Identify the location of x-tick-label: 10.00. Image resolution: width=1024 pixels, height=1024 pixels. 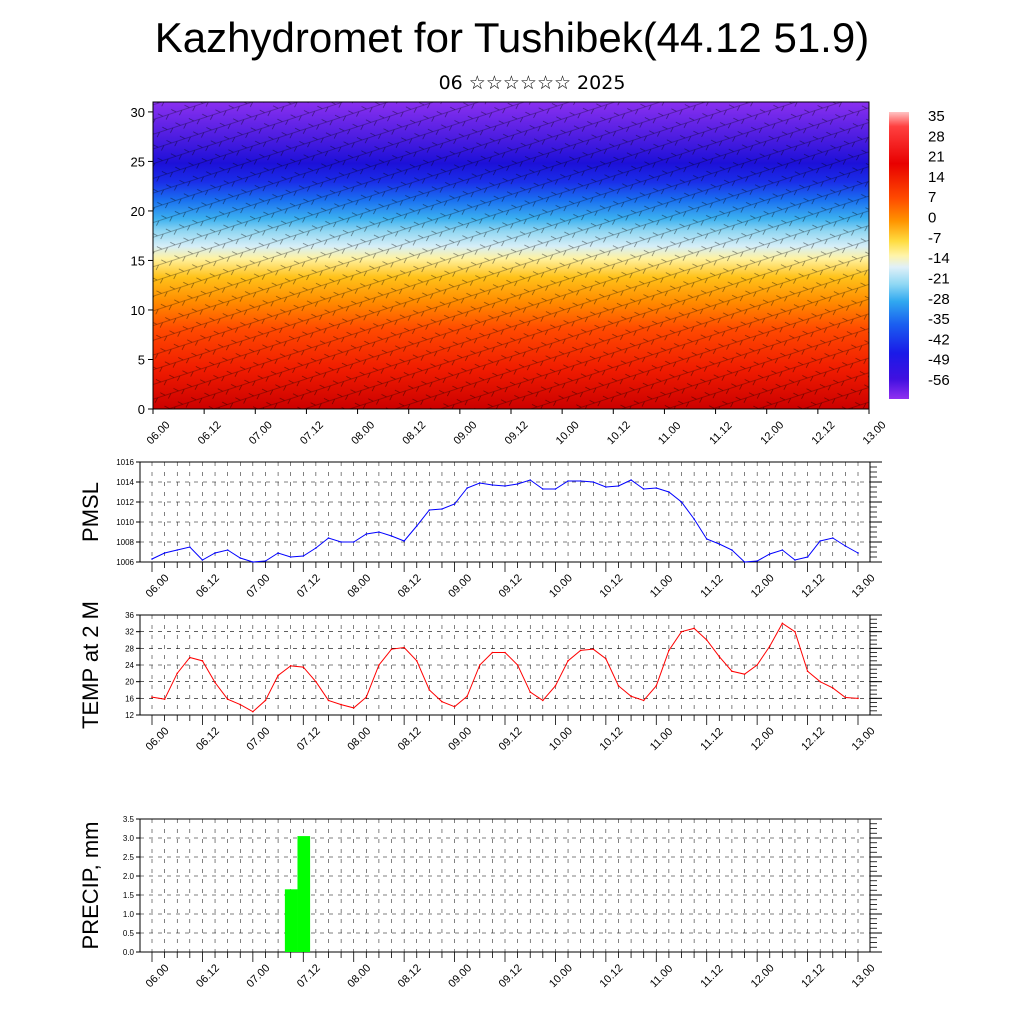
(561, 586).